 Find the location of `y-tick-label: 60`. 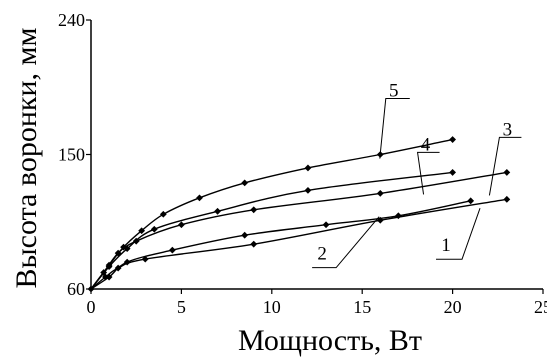

y-tick-label: 60 is located at coordinates (76, 289).